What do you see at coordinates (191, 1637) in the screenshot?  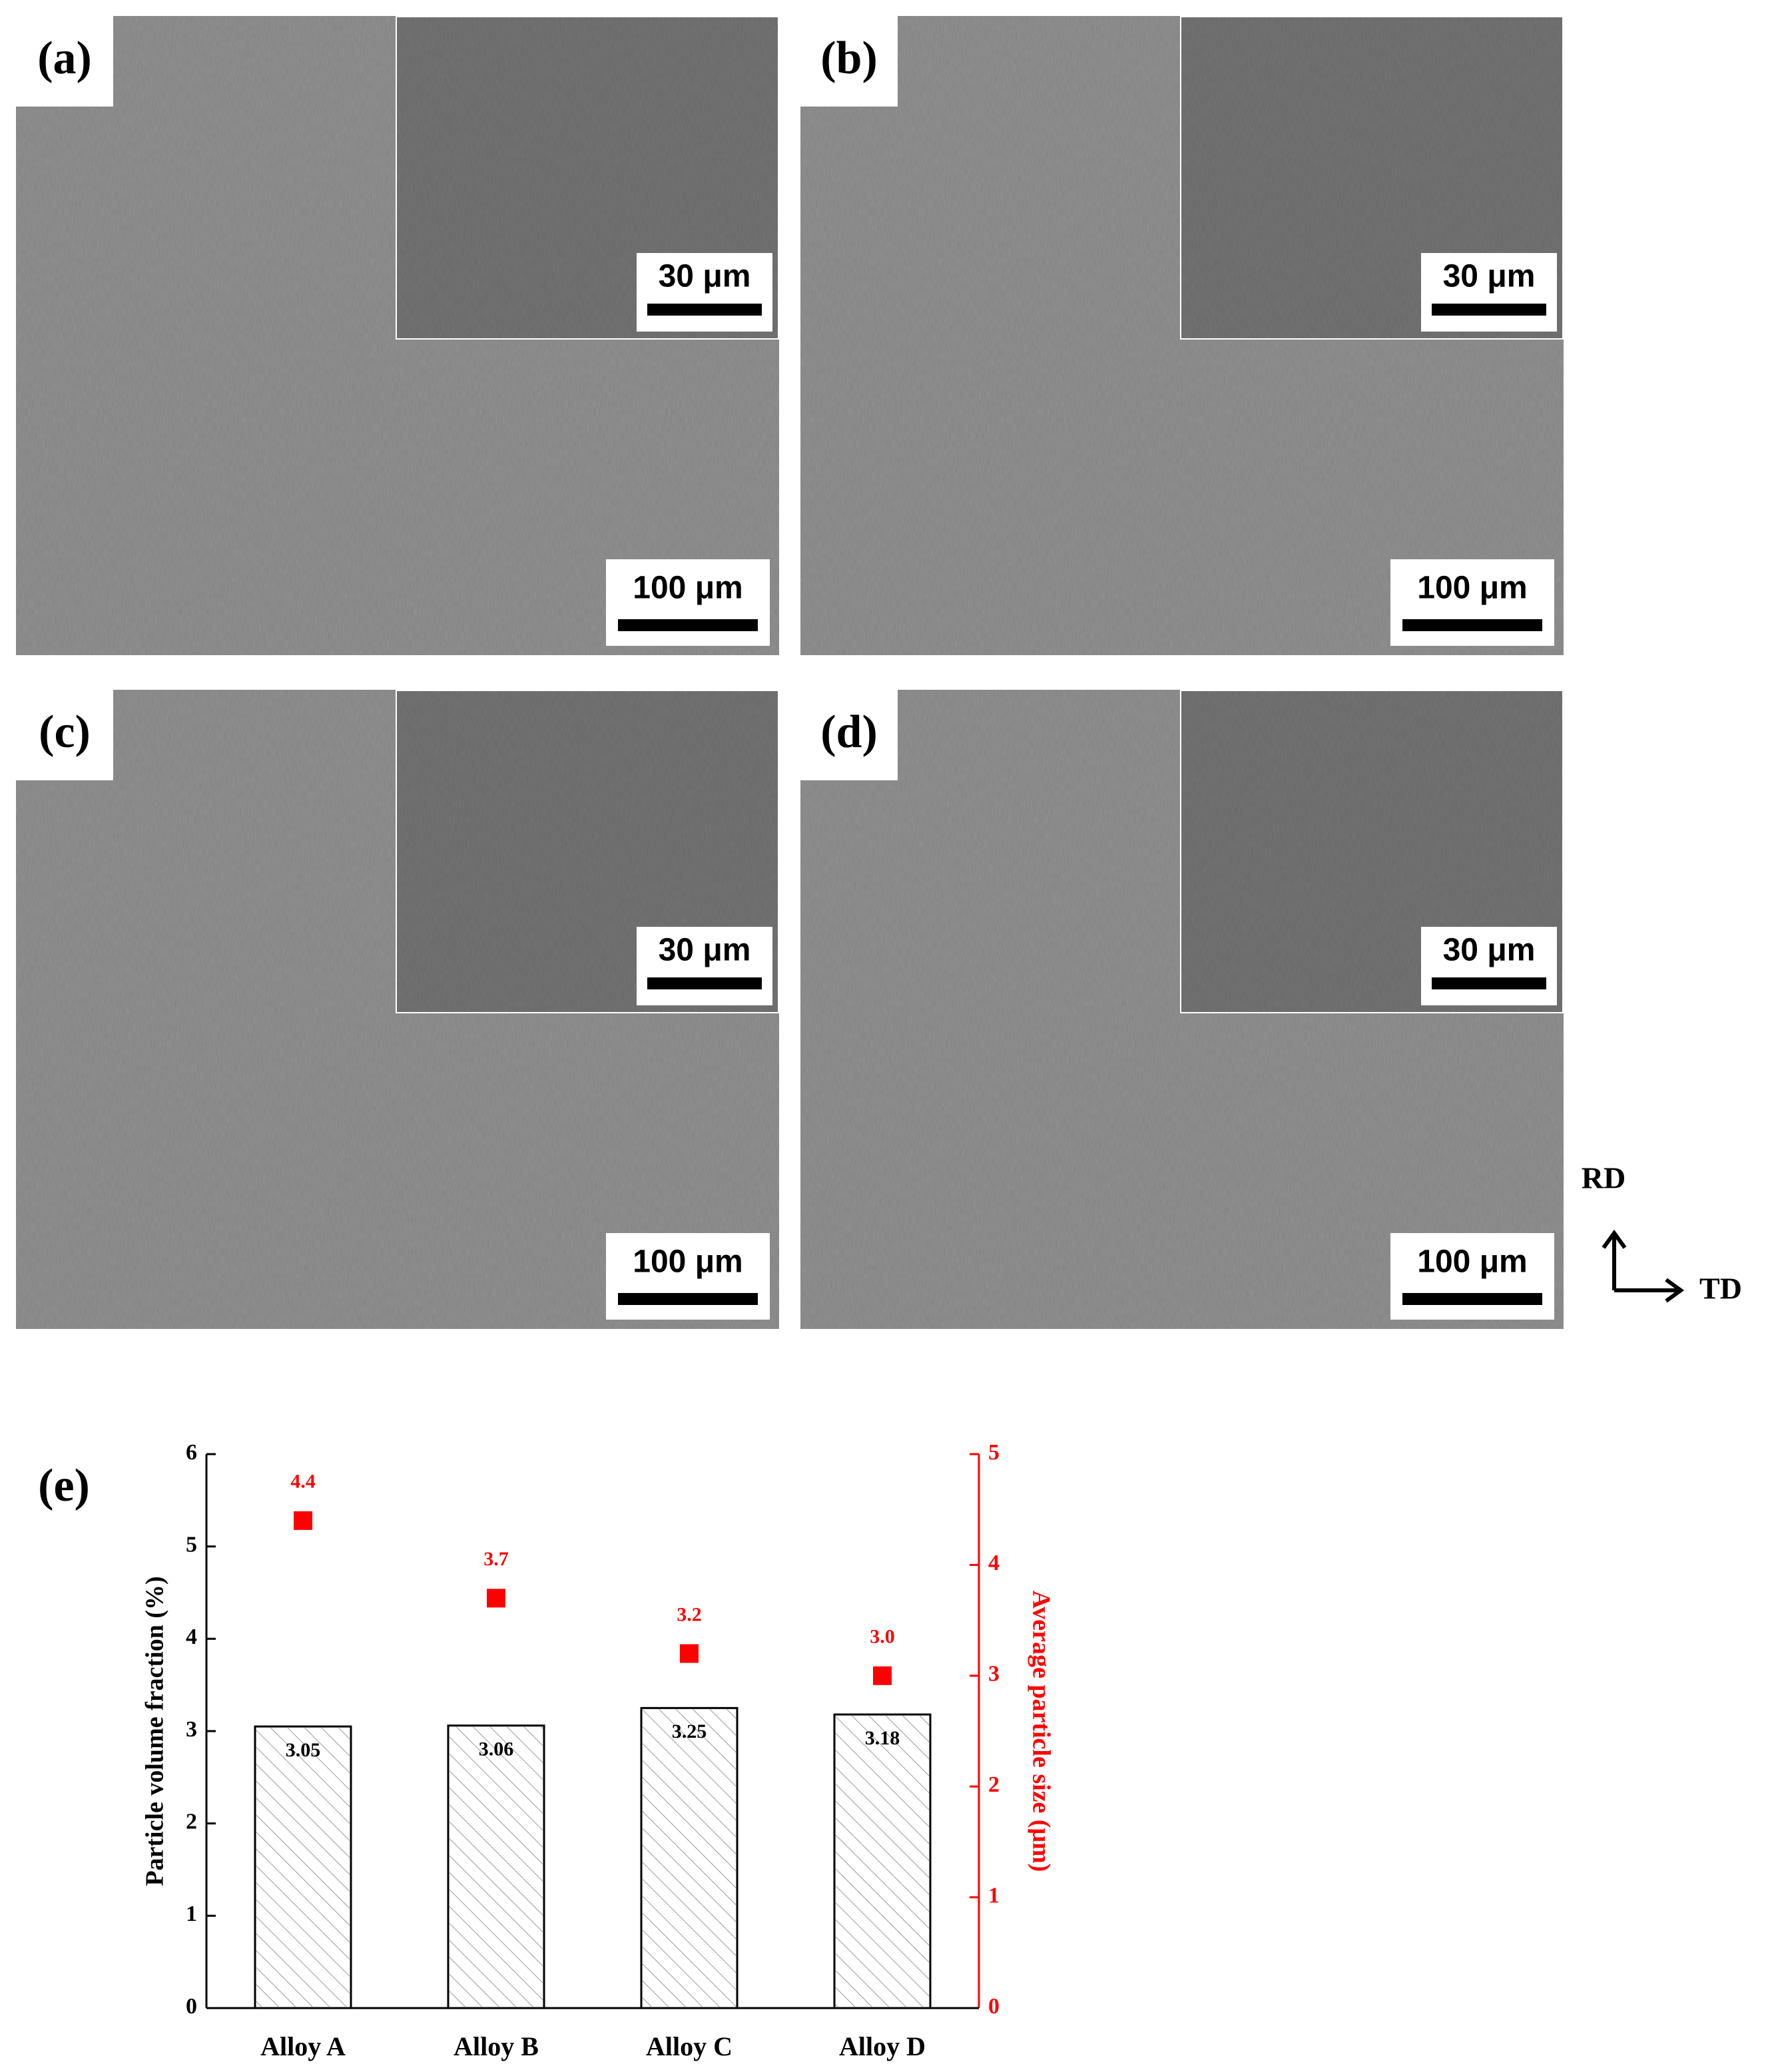 I see `y-tick-label: 4` at bounding box center [191, 1637].